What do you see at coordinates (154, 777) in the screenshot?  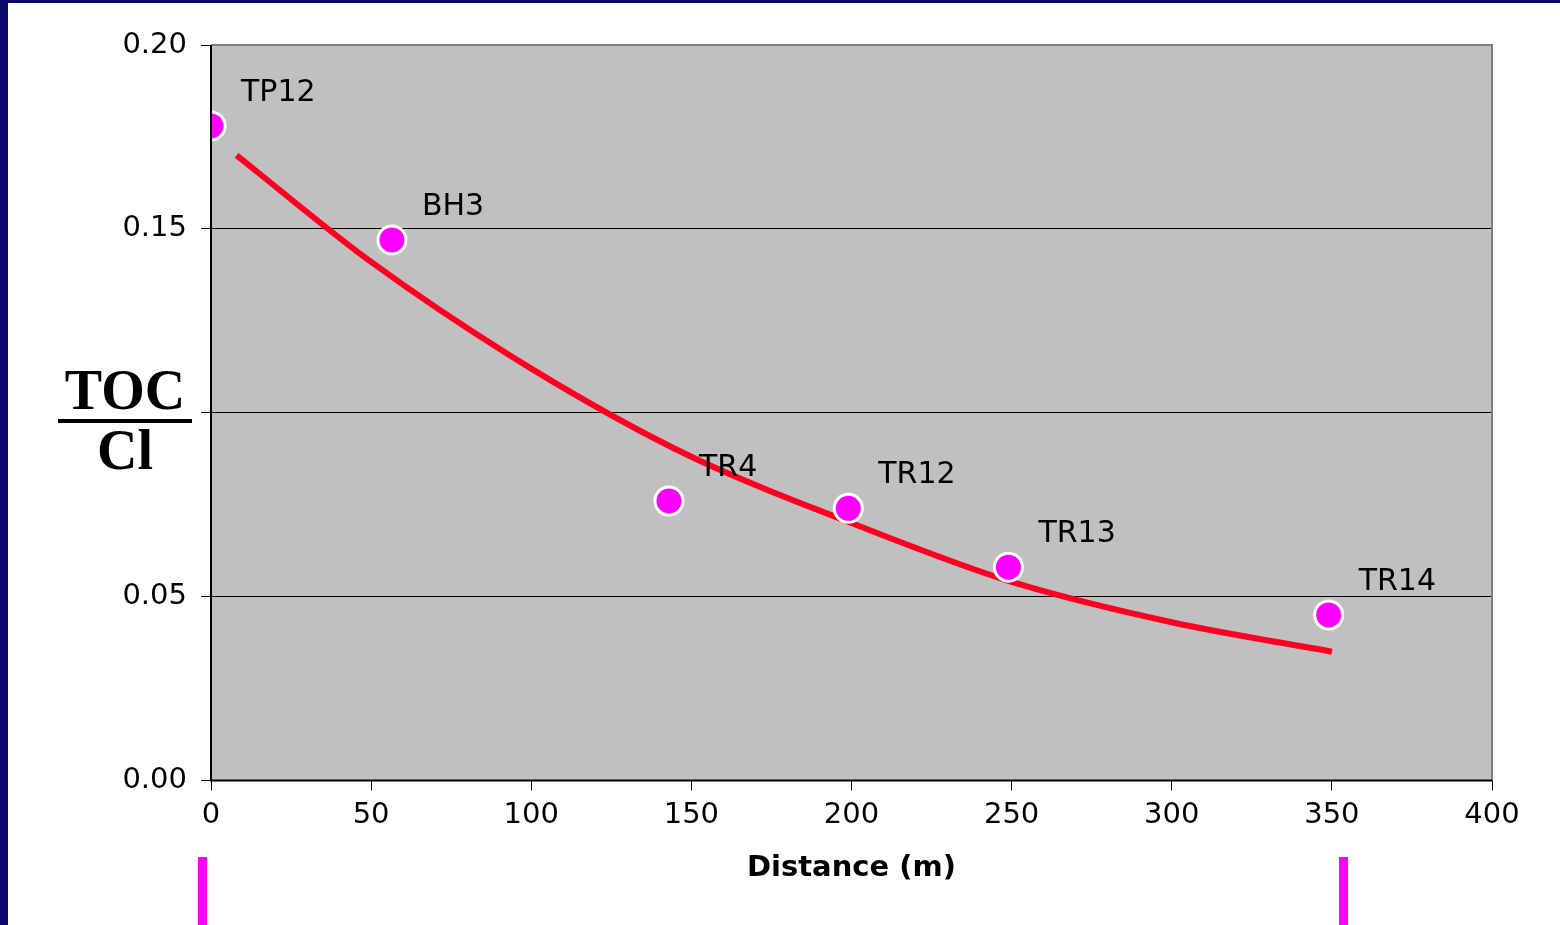 I see `y-tick-label: 0.00` at bounding box center [154, 777].